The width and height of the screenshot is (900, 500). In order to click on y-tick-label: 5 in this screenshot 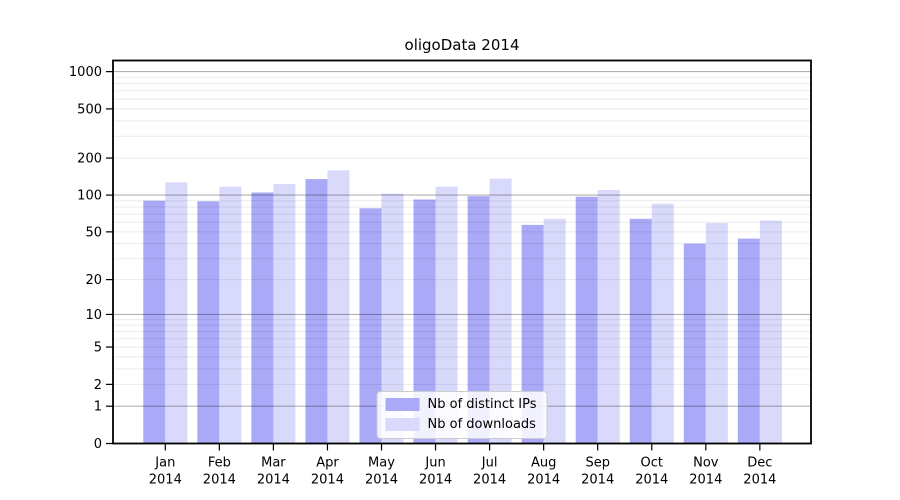, I will do `click(98, 348)`.